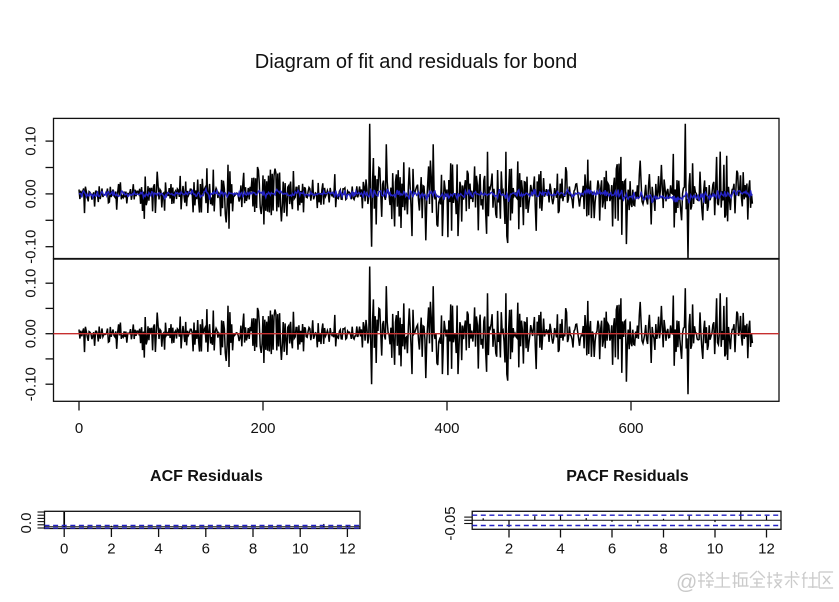 The width and height of the screenshot is (839, 602). Describe the element at coordinates (262, 428) in the screenshot. I see `svg-text: 200` at that location.